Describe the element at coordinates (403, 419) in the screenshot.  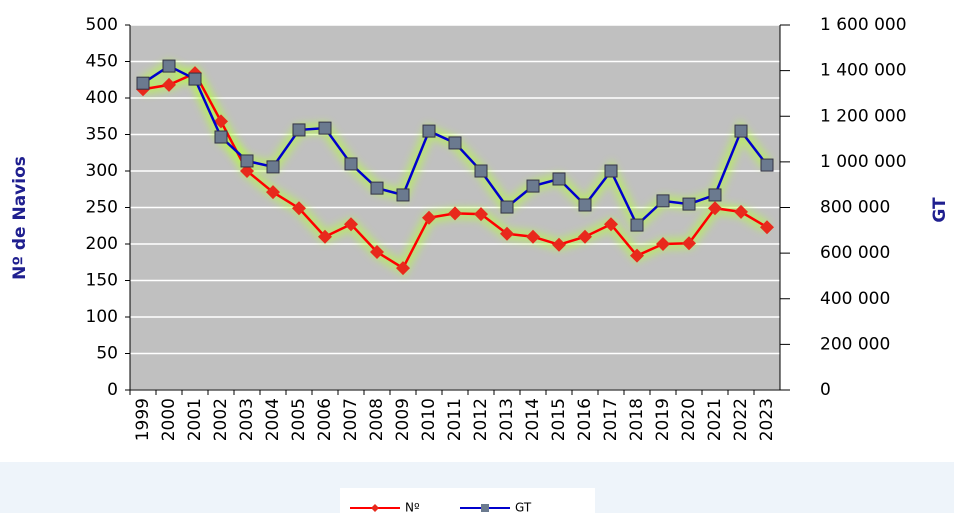
I see `x-tick-label: 2009` at that location.